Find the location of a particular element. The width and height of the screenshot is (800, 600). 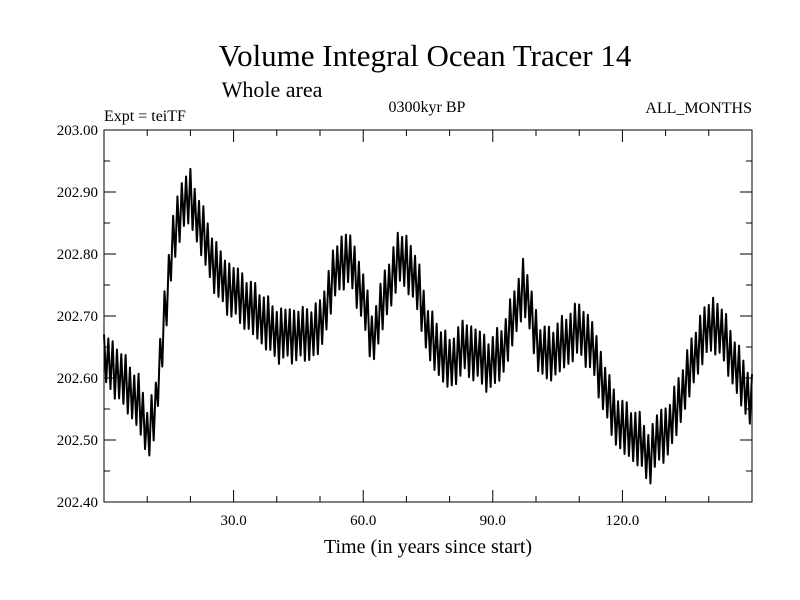

x-tick-label: 120.0 is located at coordinates (623, 521).